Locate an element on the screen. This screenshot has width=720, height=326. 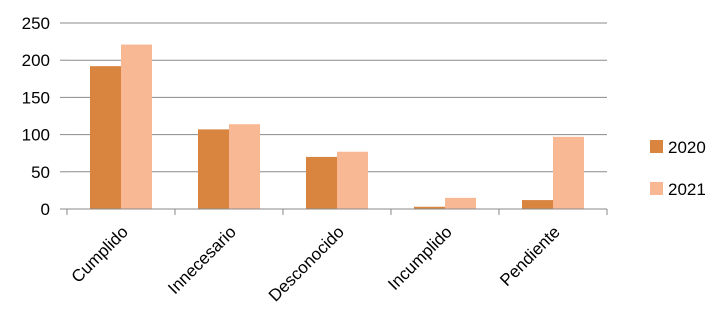
x-tick-label: Desconocido is located at coordinates (306, 263).